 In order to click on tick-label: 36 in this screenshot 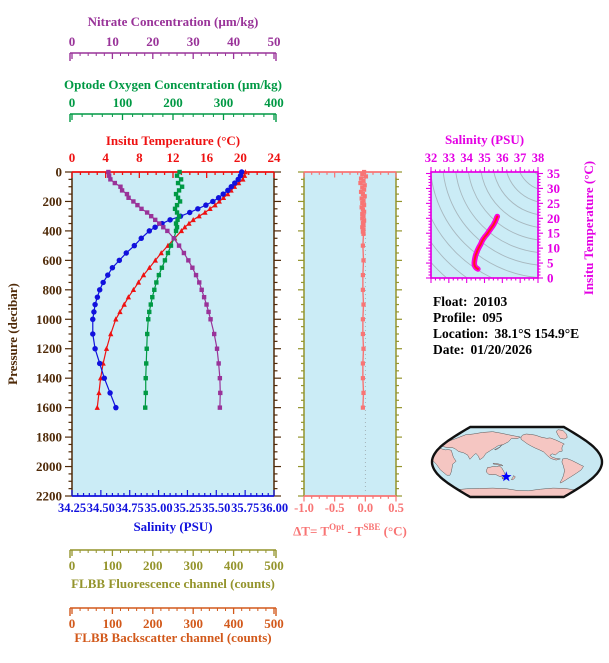, I will do `click(502, 158)`.